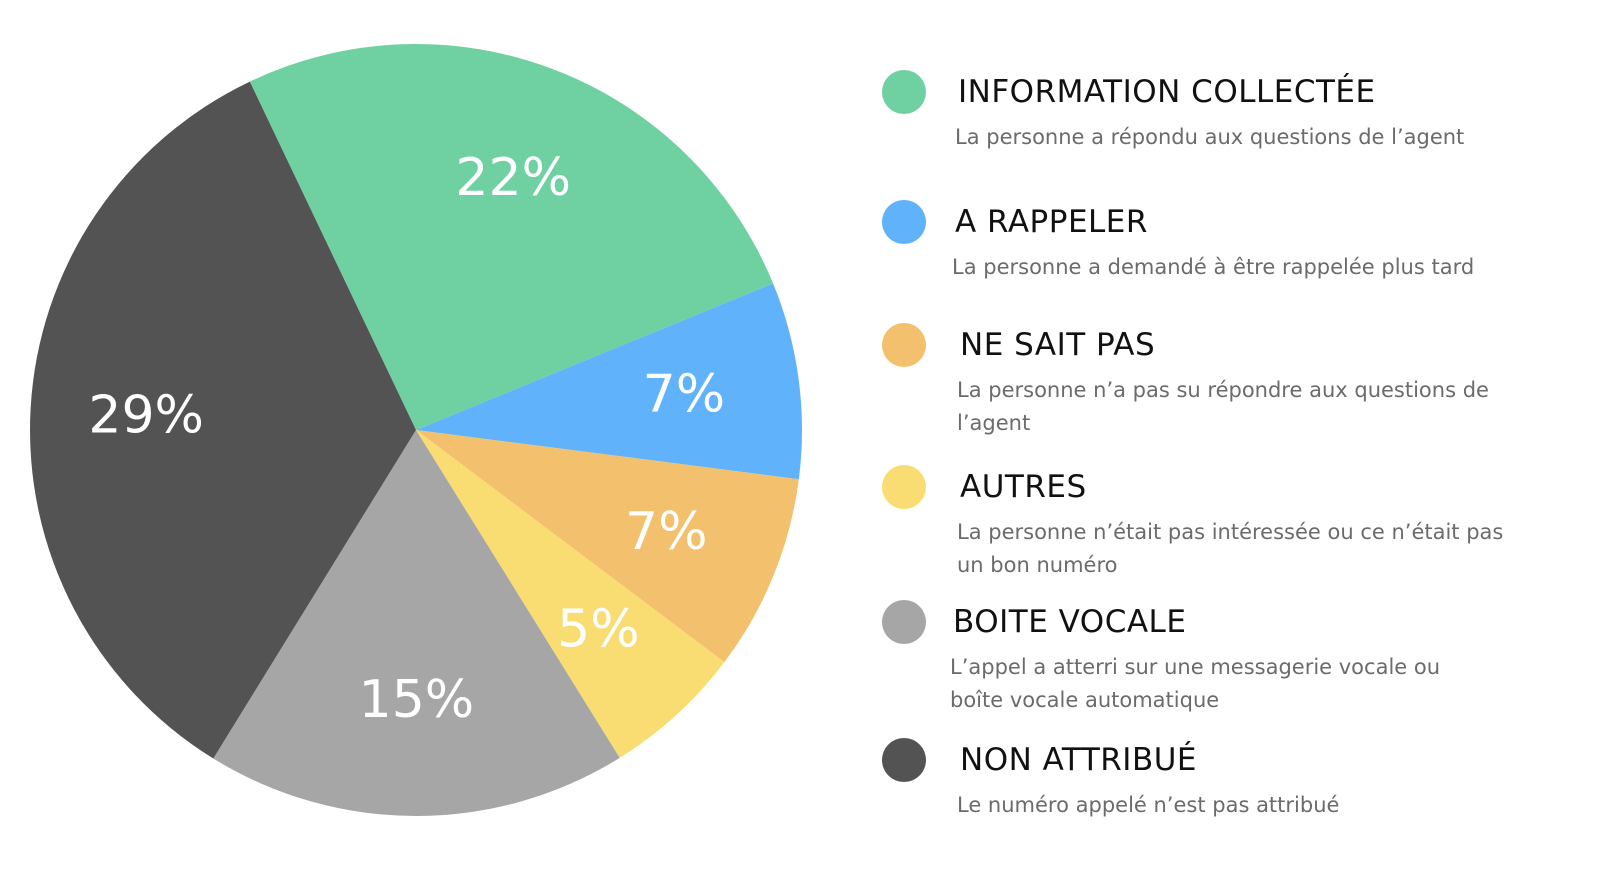  I want to click on legend-description-line: Le numéro appelé n’est pas attribué, so click(1148, 805).